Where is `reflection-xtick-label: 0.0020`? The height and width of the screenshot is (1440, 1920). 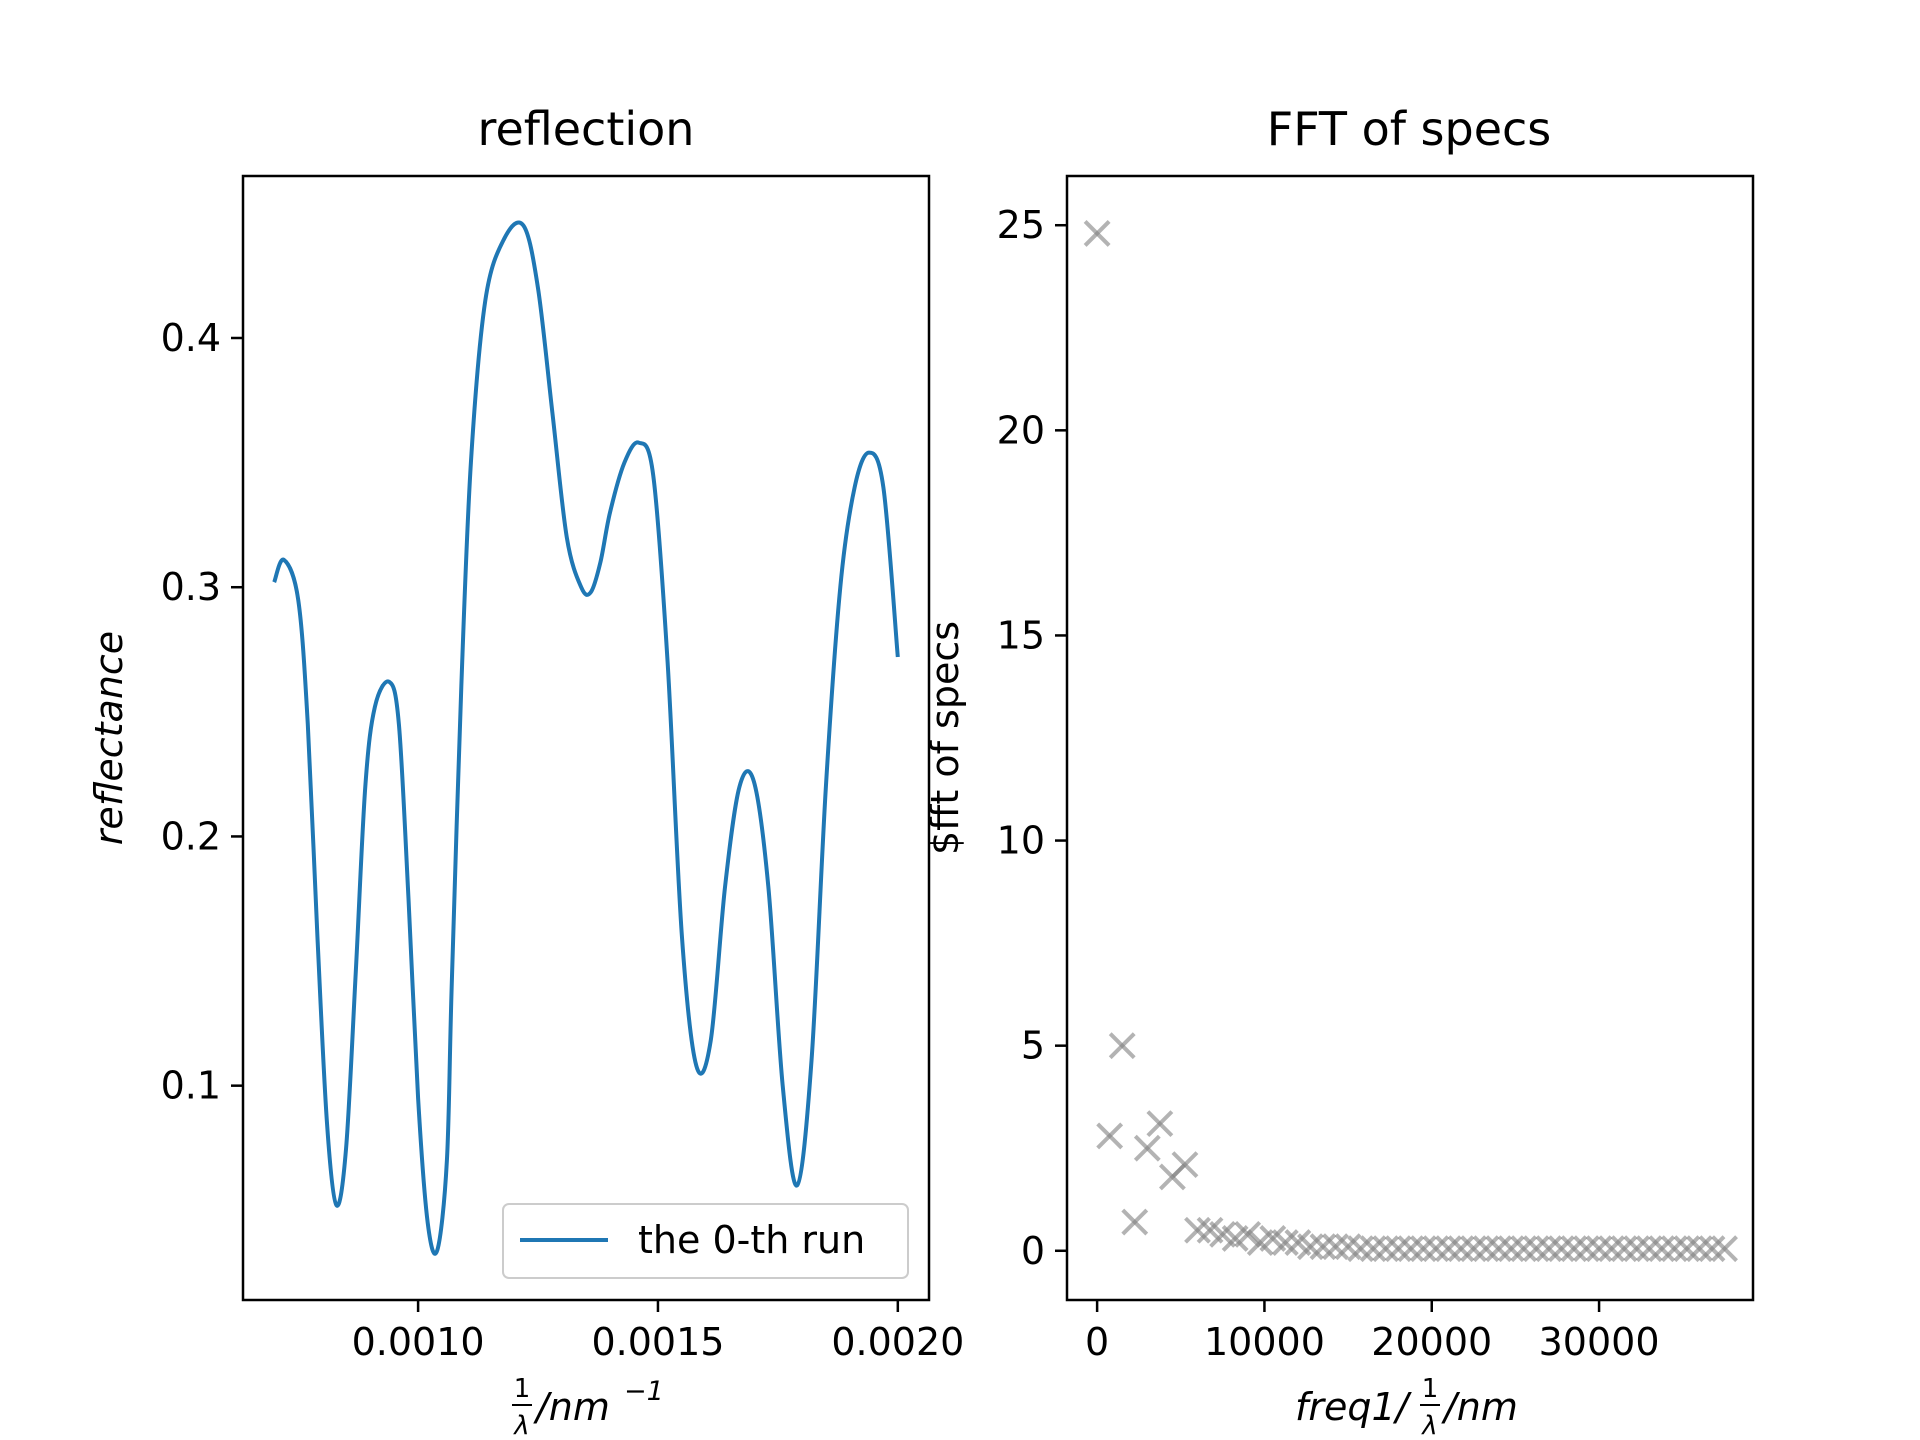
reflection-xtick-label: 0.0020 is located at coordinates (897, 1342).